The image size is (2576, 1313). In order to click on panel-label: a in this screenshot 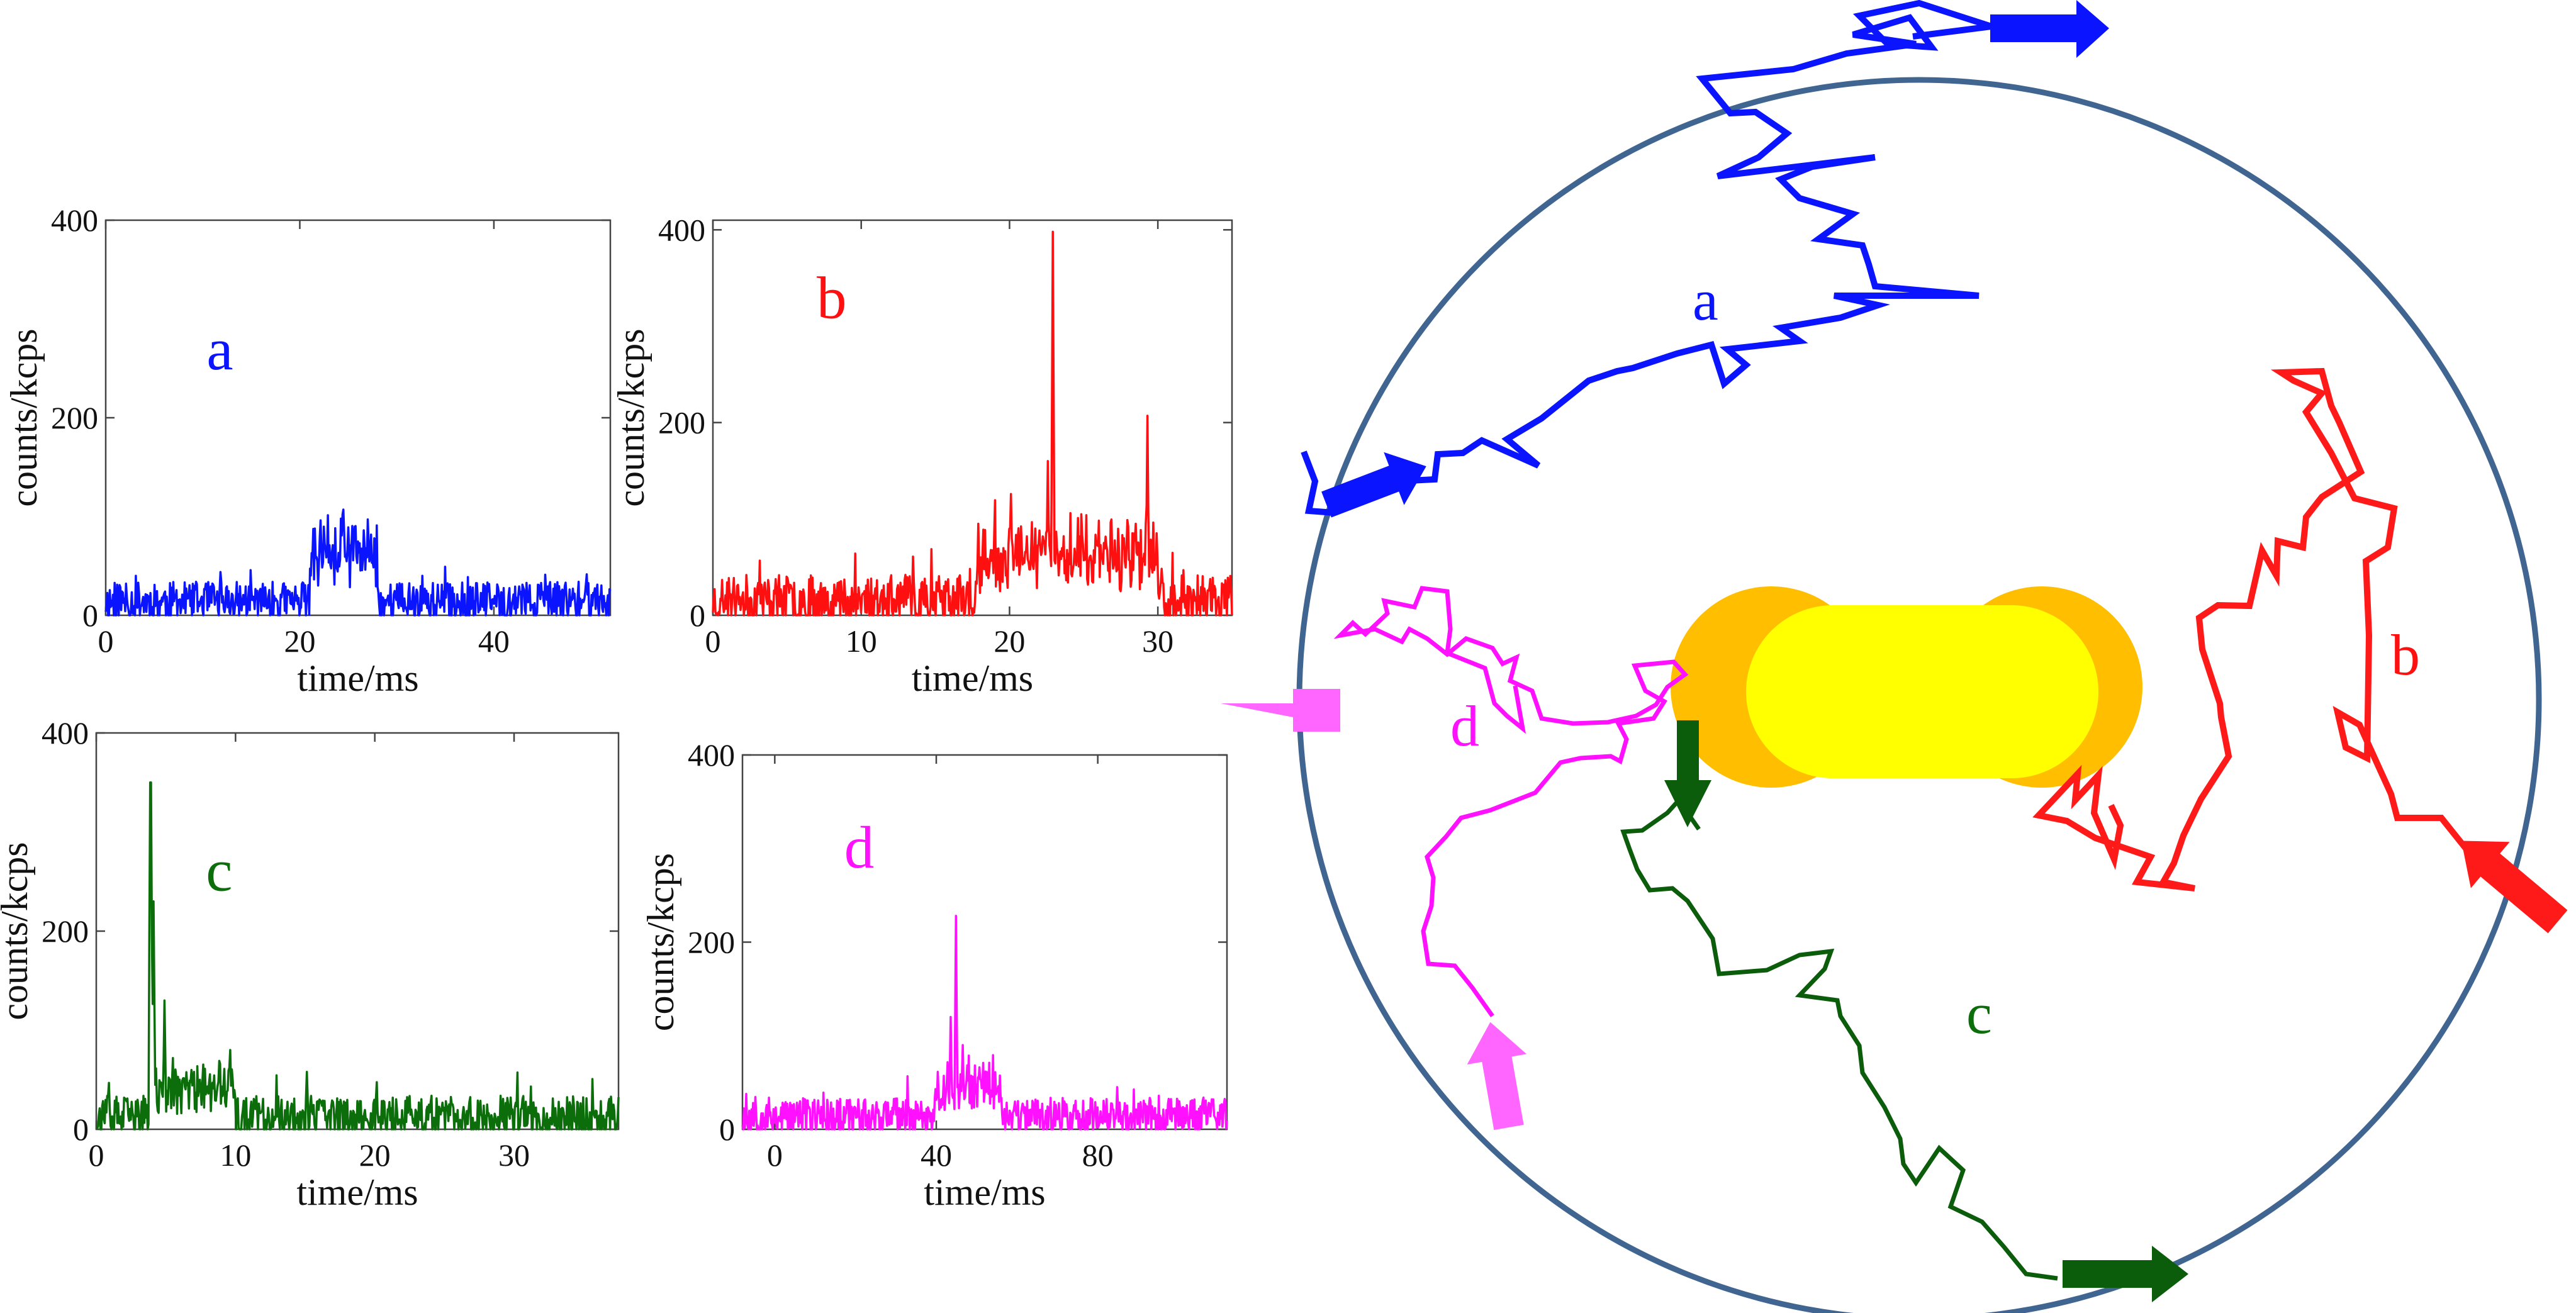, I will do `click(219, 349)`.